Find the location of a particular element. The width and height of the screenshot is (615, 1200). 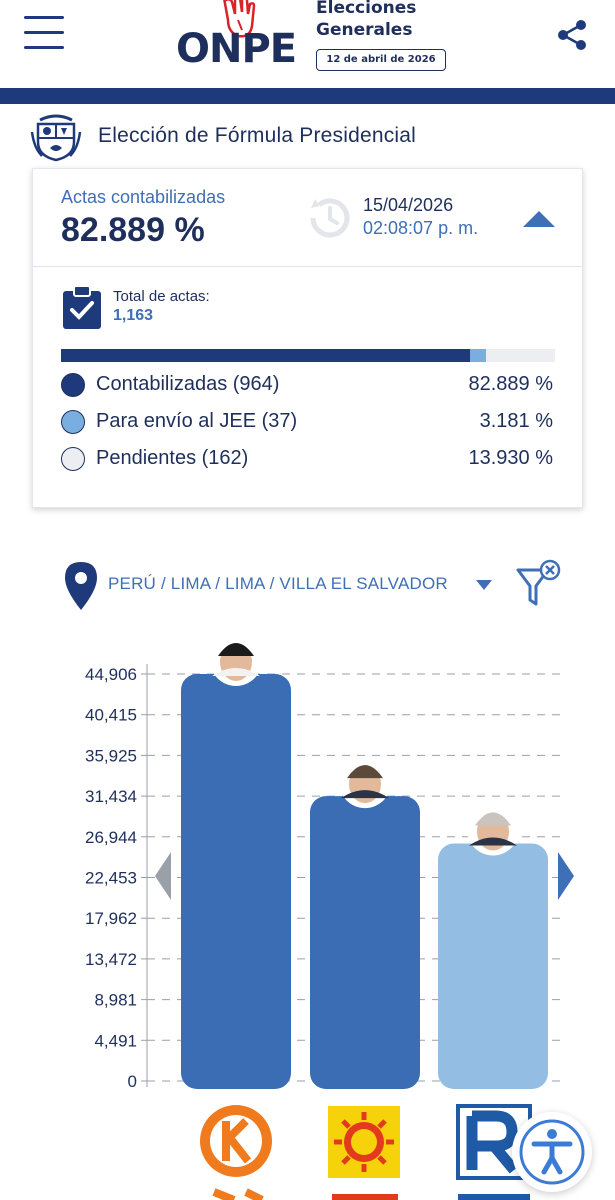

y-tick-label: 22,453 is located at coordinates (111, 878).